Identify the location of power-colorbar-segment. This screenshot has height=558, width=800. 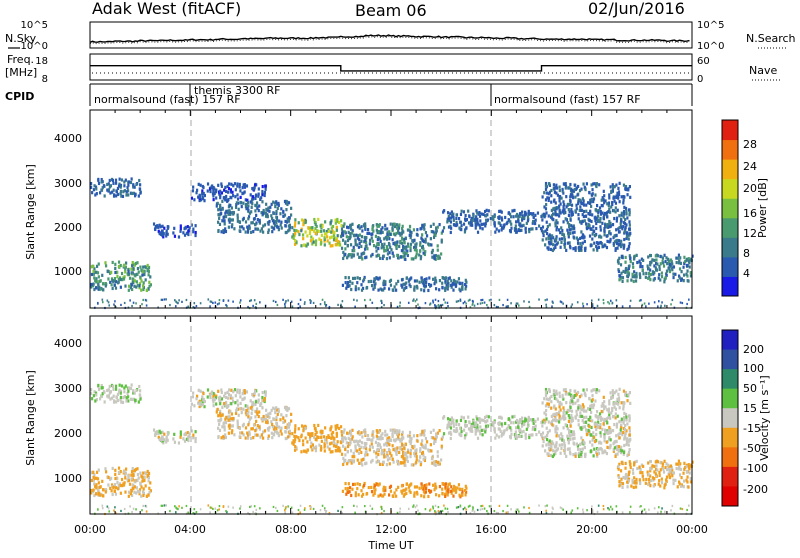
(730, 267).